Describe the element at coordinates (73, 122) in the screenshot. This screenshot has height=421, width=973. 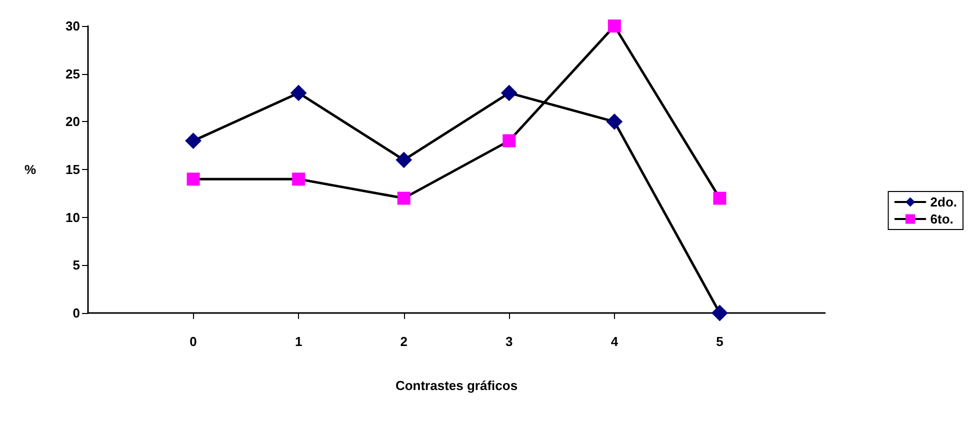
I see `y-tick-label: 20` at that location.